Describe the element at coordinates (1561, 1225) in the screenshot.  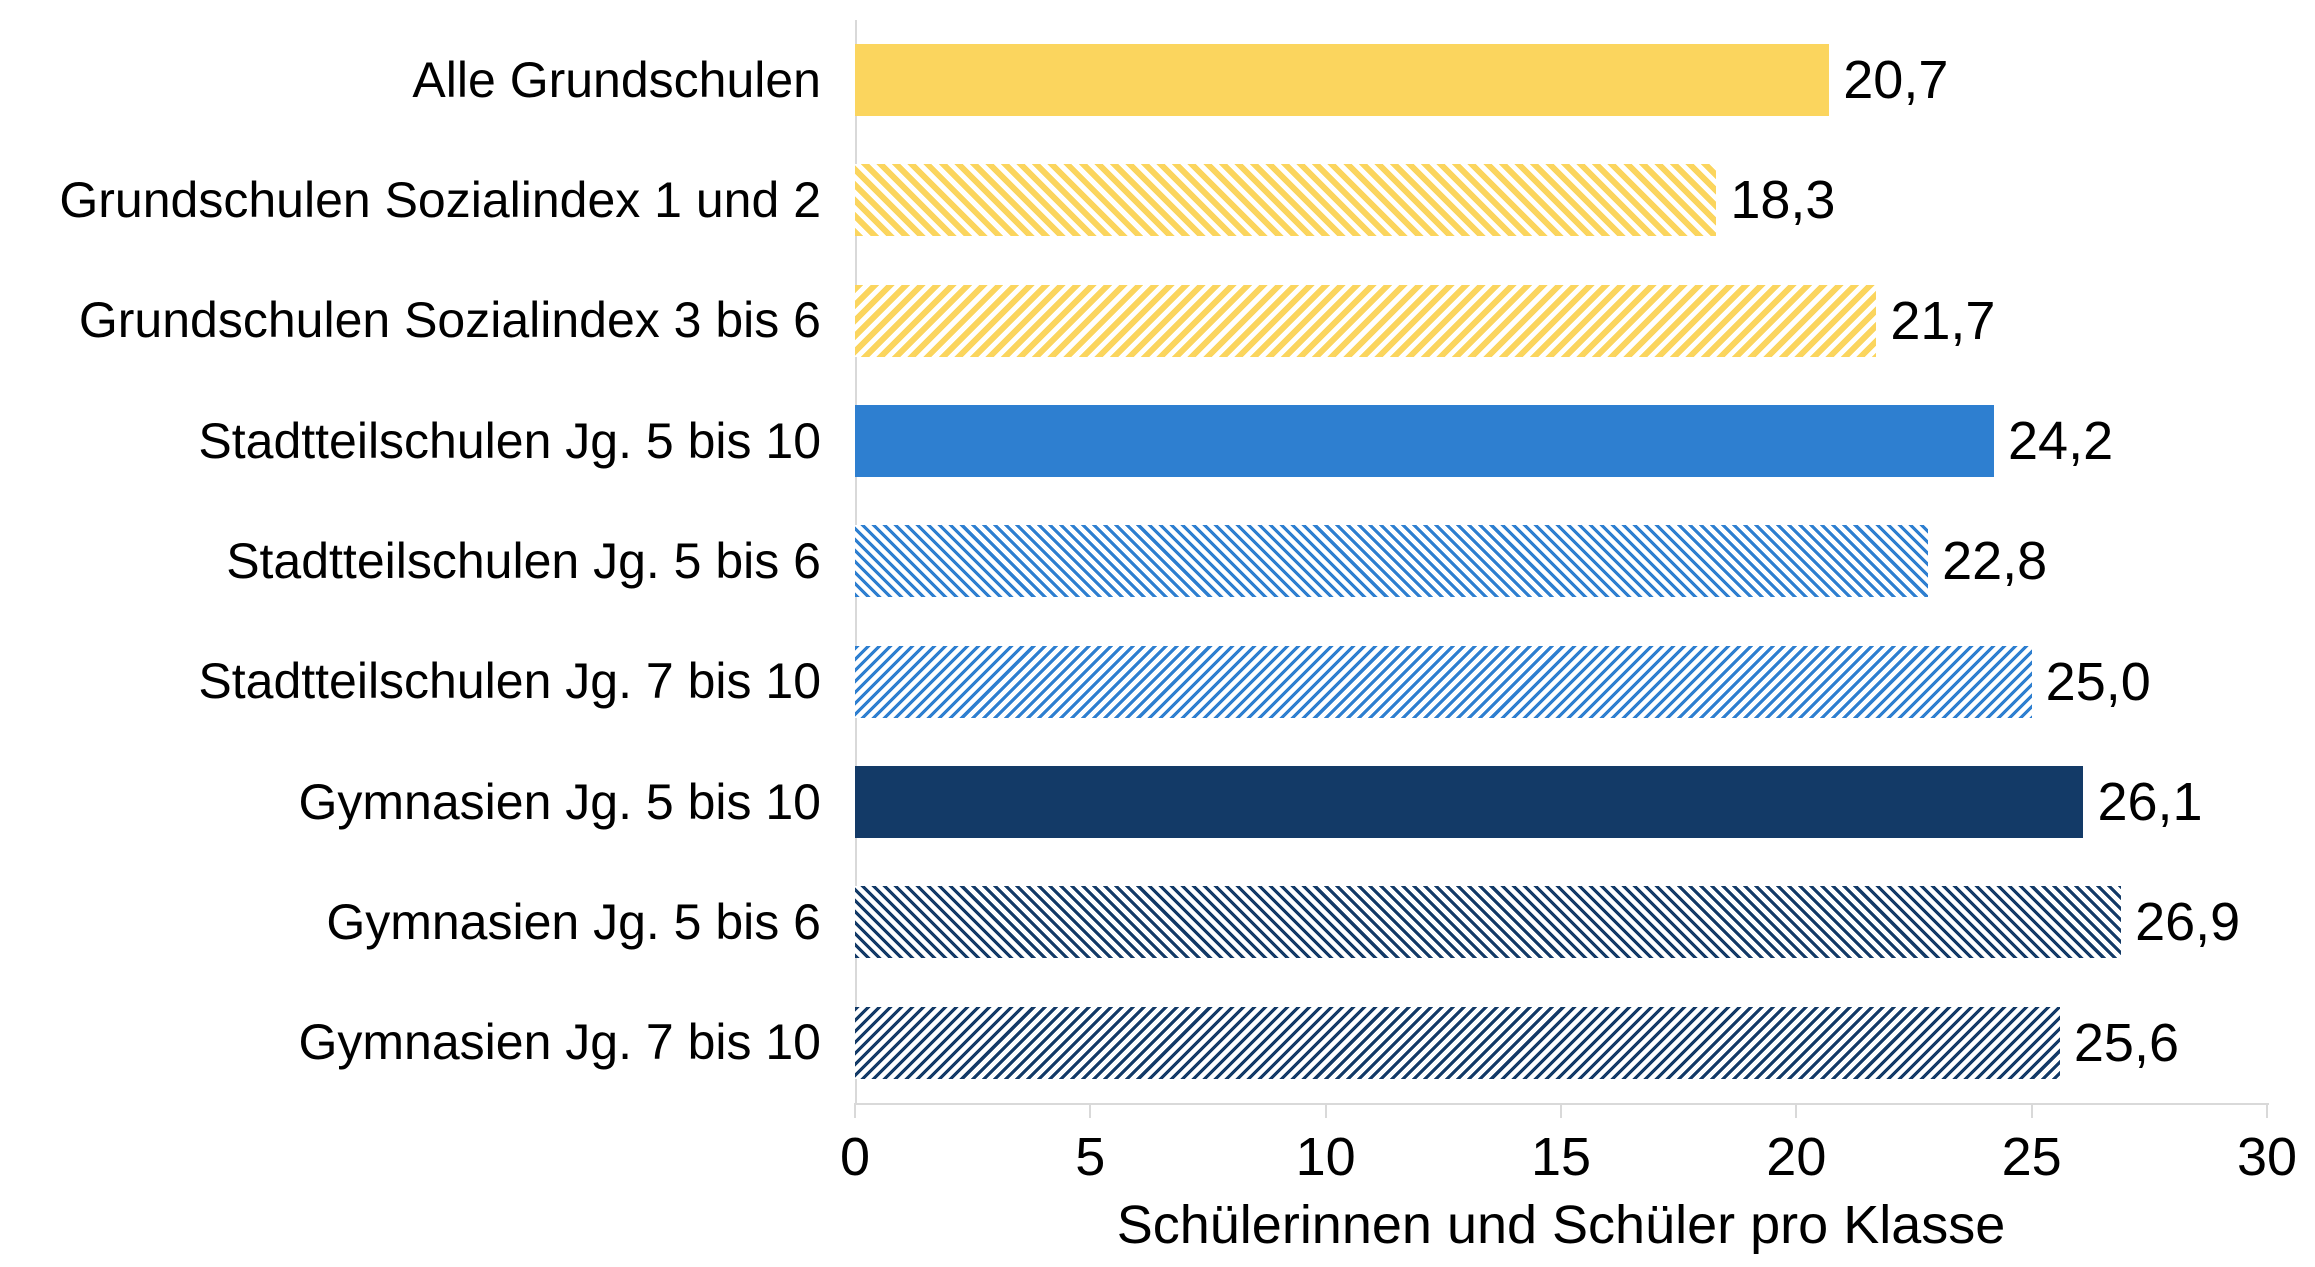
I see `x-axis-title: Schülerinnen und Schüler pro Klasse` at that location.